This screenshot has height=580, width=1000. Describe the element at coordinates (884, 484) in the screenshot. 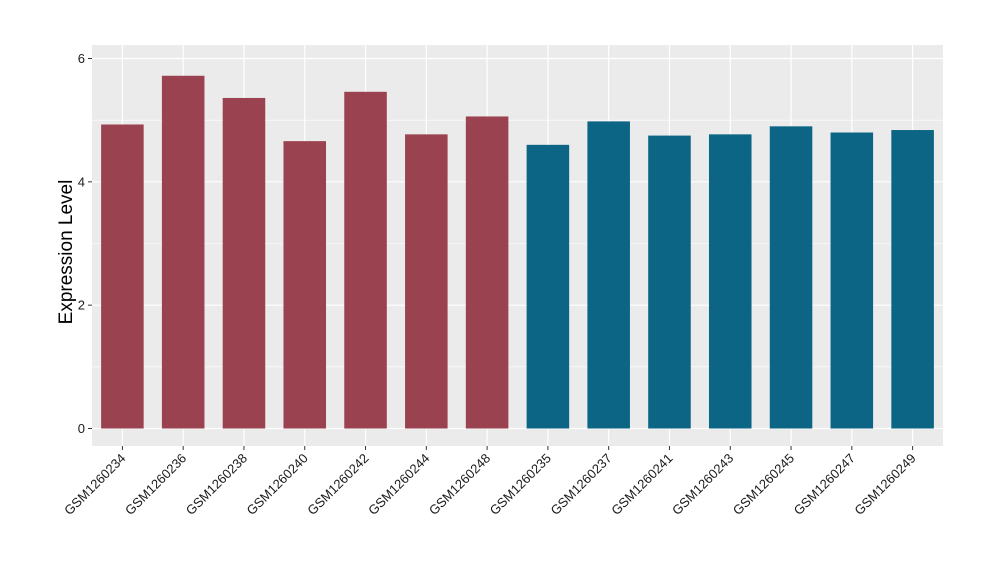

I see `x-tick-label: GSM1260249` at that location.